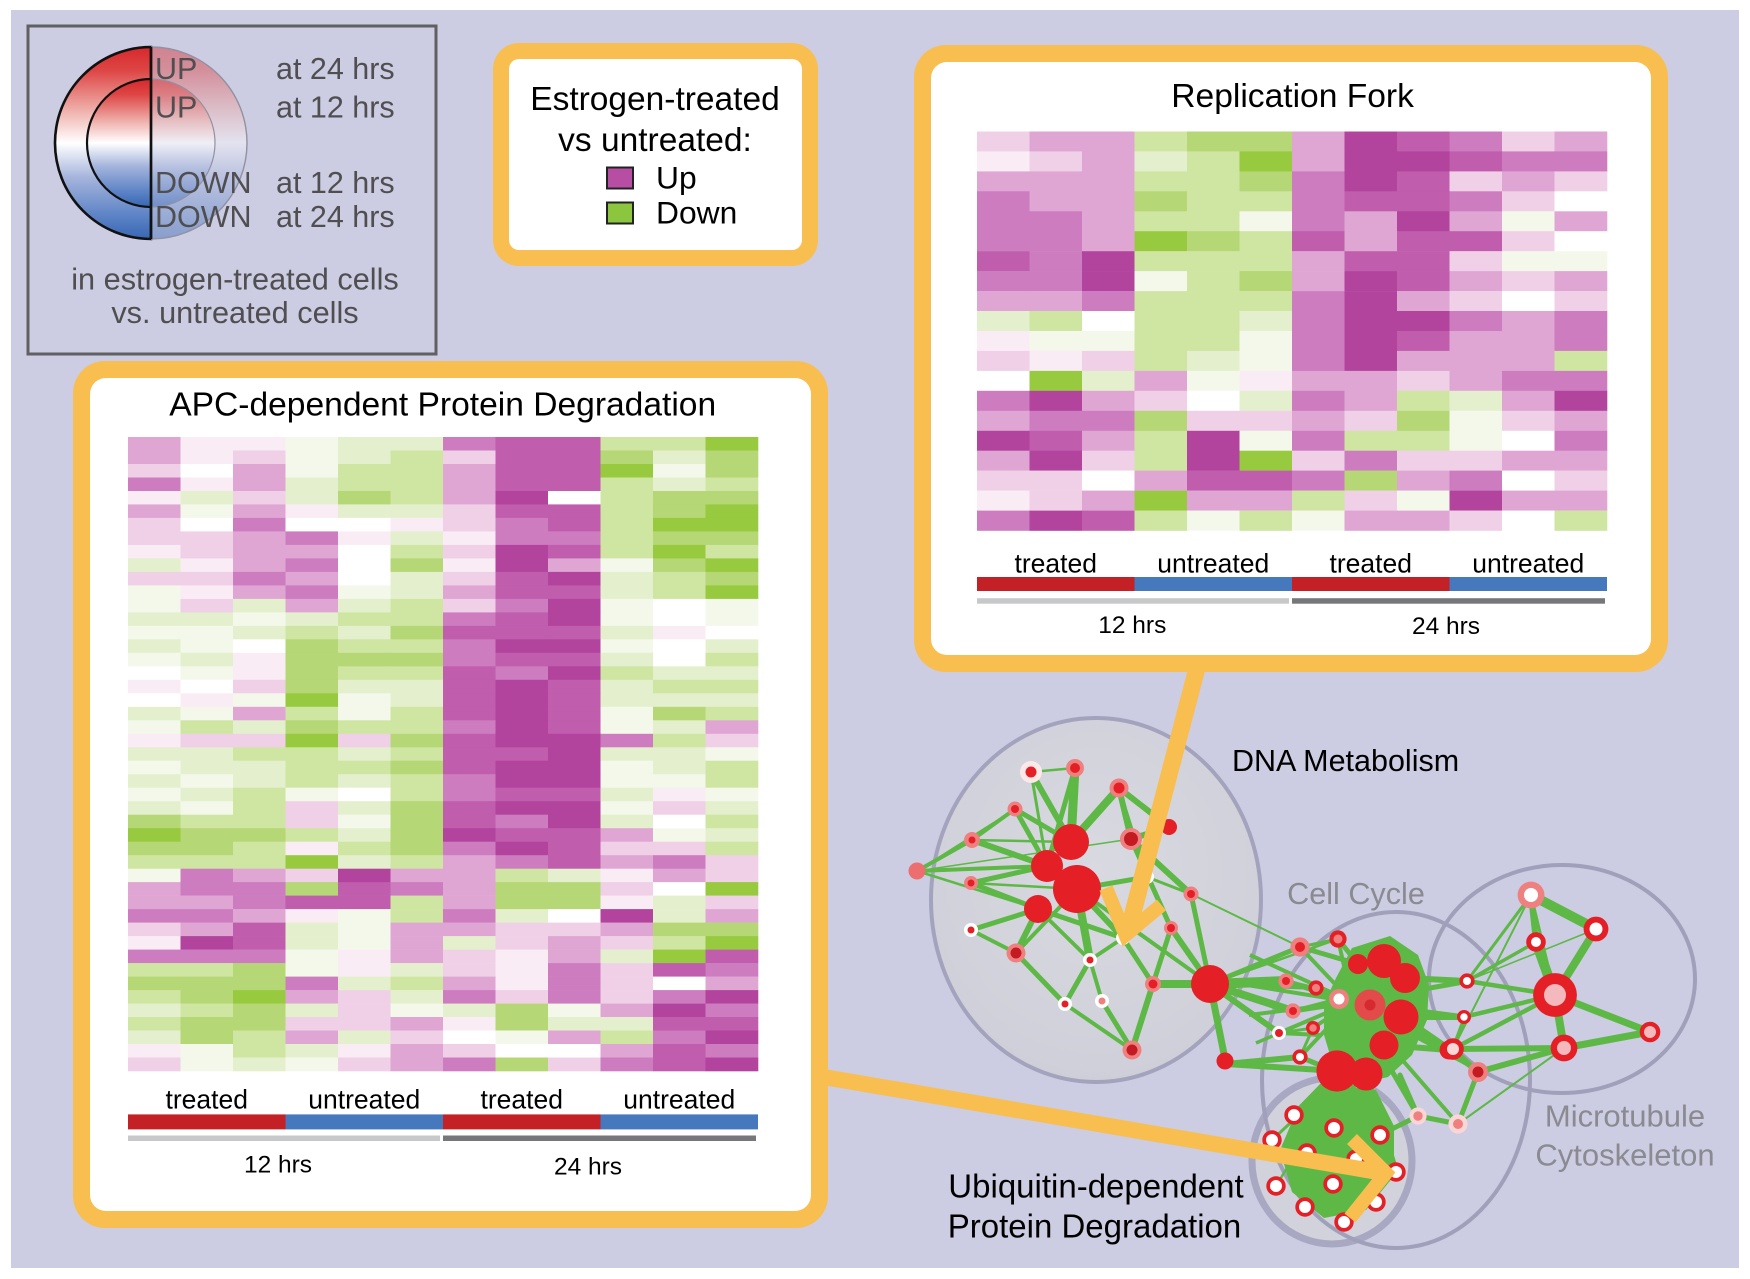 This screenshot has width=1750, height=1279. I want to click on svg-text: Microtubule, so click(1625, 1115).